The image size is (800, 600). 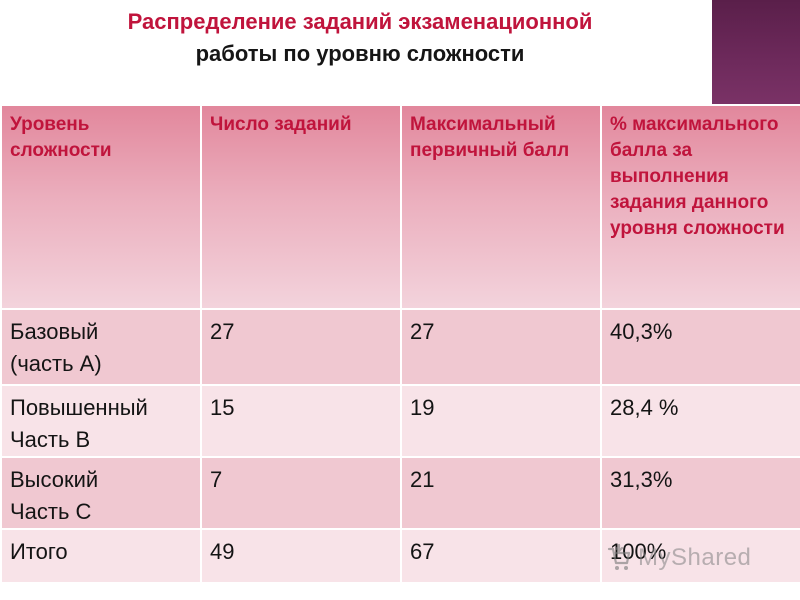 What do you see at coordinates (501, 493) in the screenshot?
I see `cell-max-score: 21` at bounding box center [501, 493].